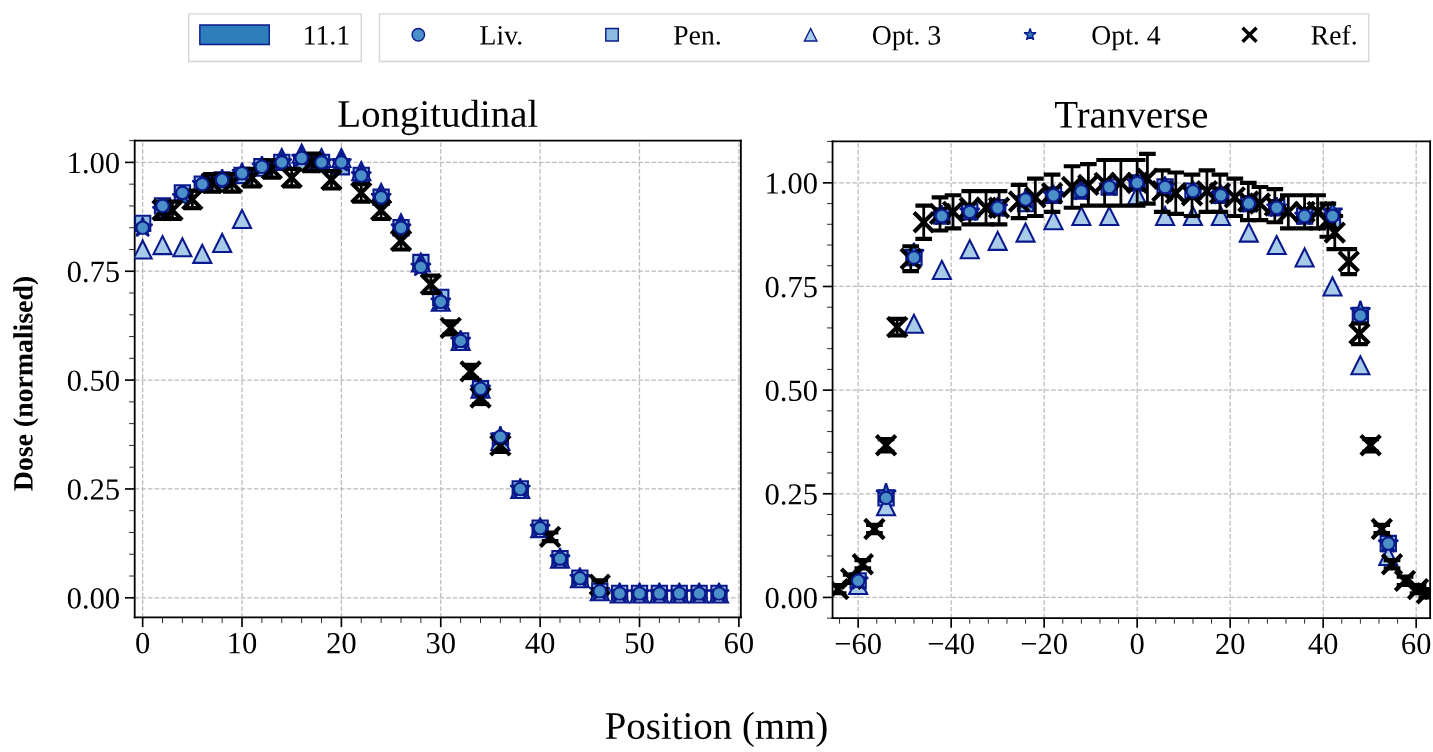  I want to click on x-tick-label: 50, so click(640, 643).